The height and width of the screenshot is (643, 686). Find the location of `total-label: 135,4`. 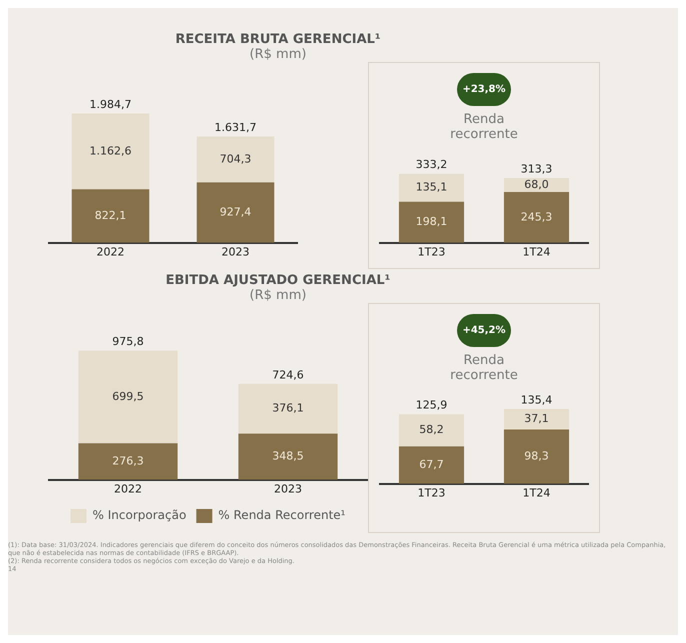

total-label: 135,4 is located at coordinates (536, 399).